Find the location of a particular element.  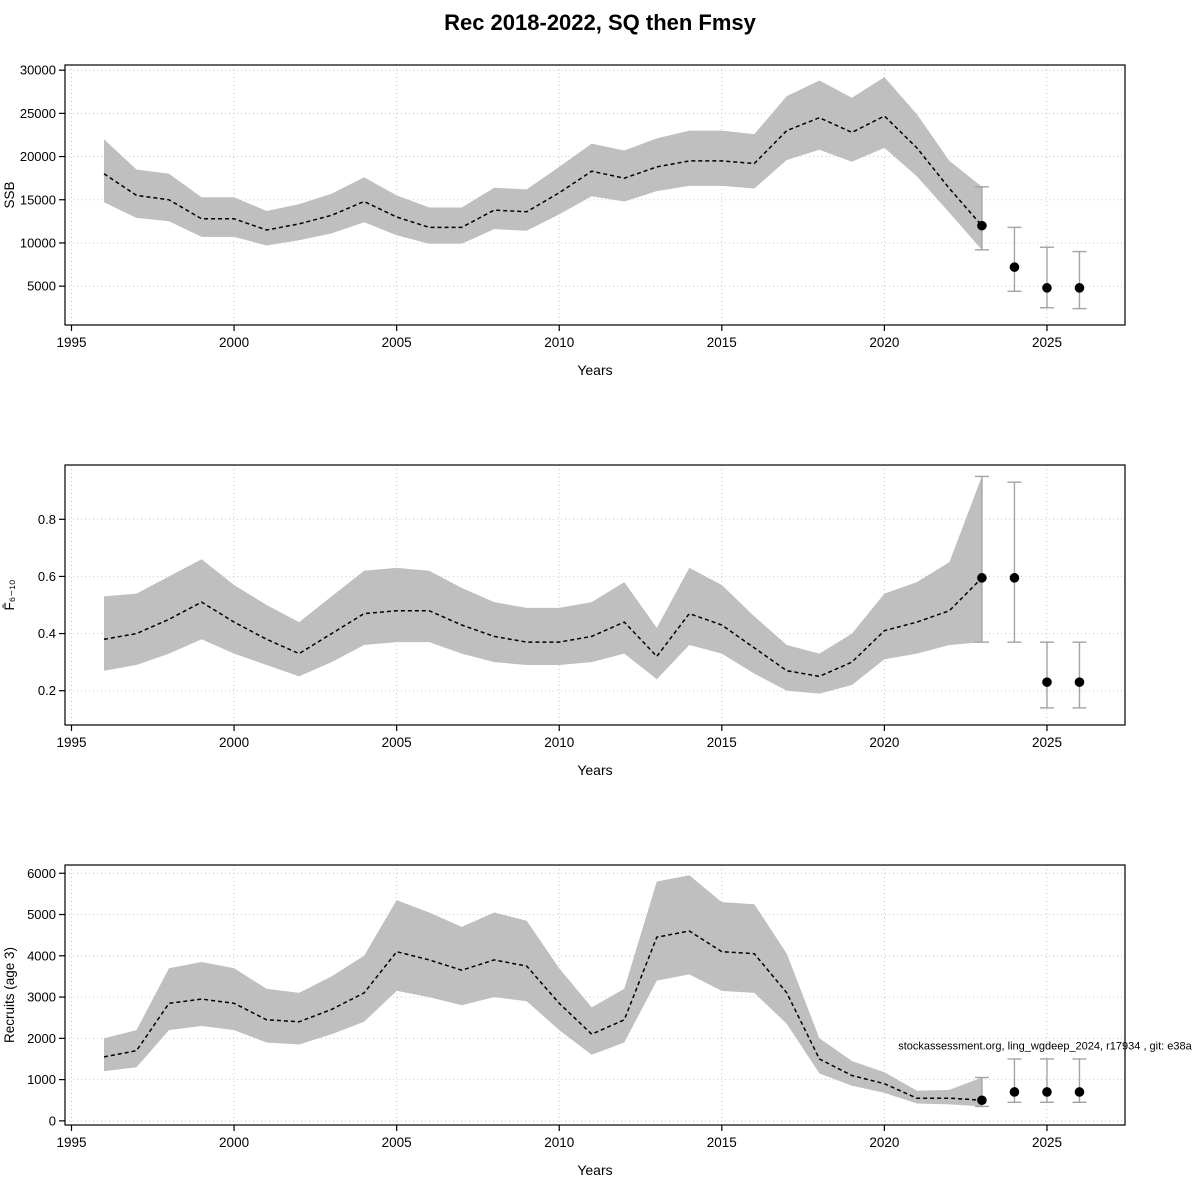

y-axis-tick-label: 0.4 is located at coordinates (47, 633).